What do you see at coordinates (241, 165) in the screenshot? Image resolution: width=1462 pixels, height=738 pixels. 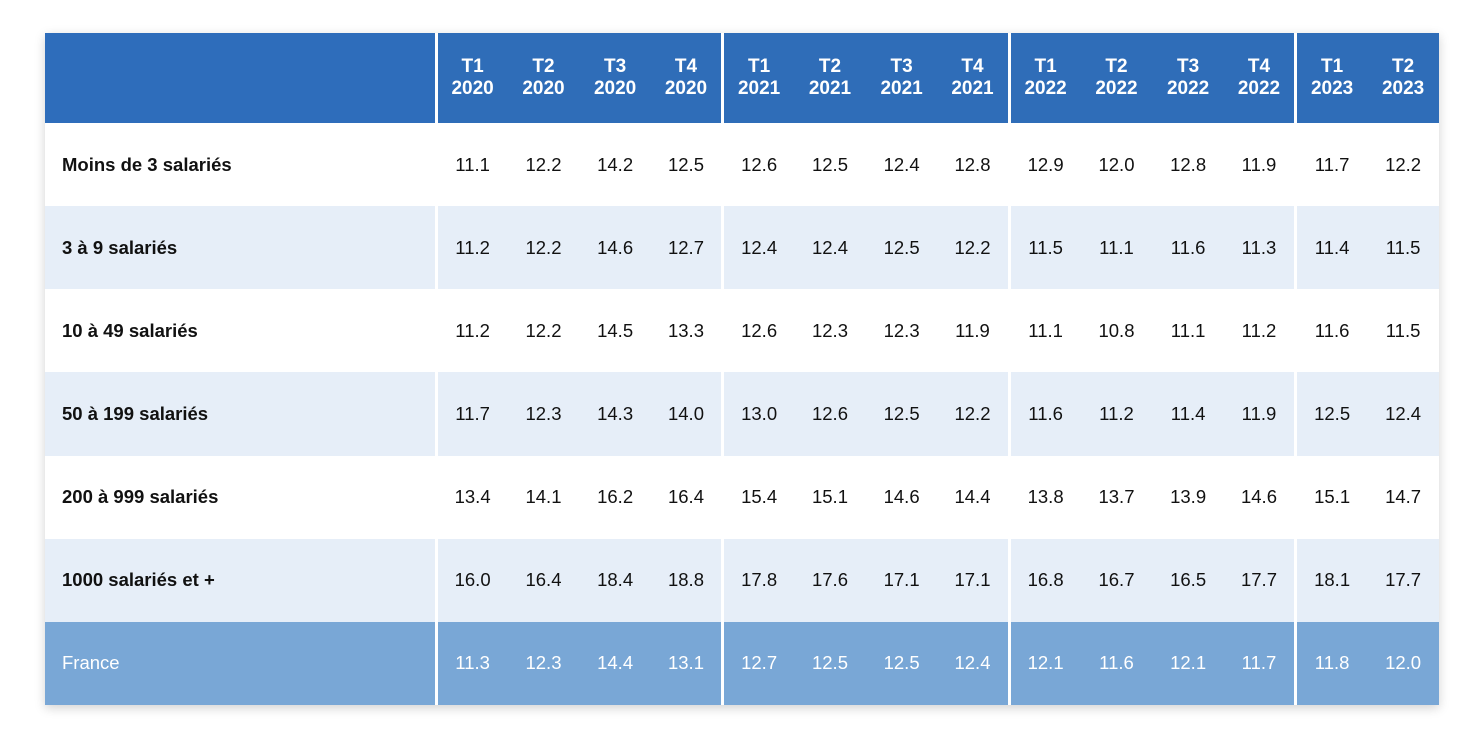 I see `row-label: Moins de 3 salariés` at bounding box center [241, 165].